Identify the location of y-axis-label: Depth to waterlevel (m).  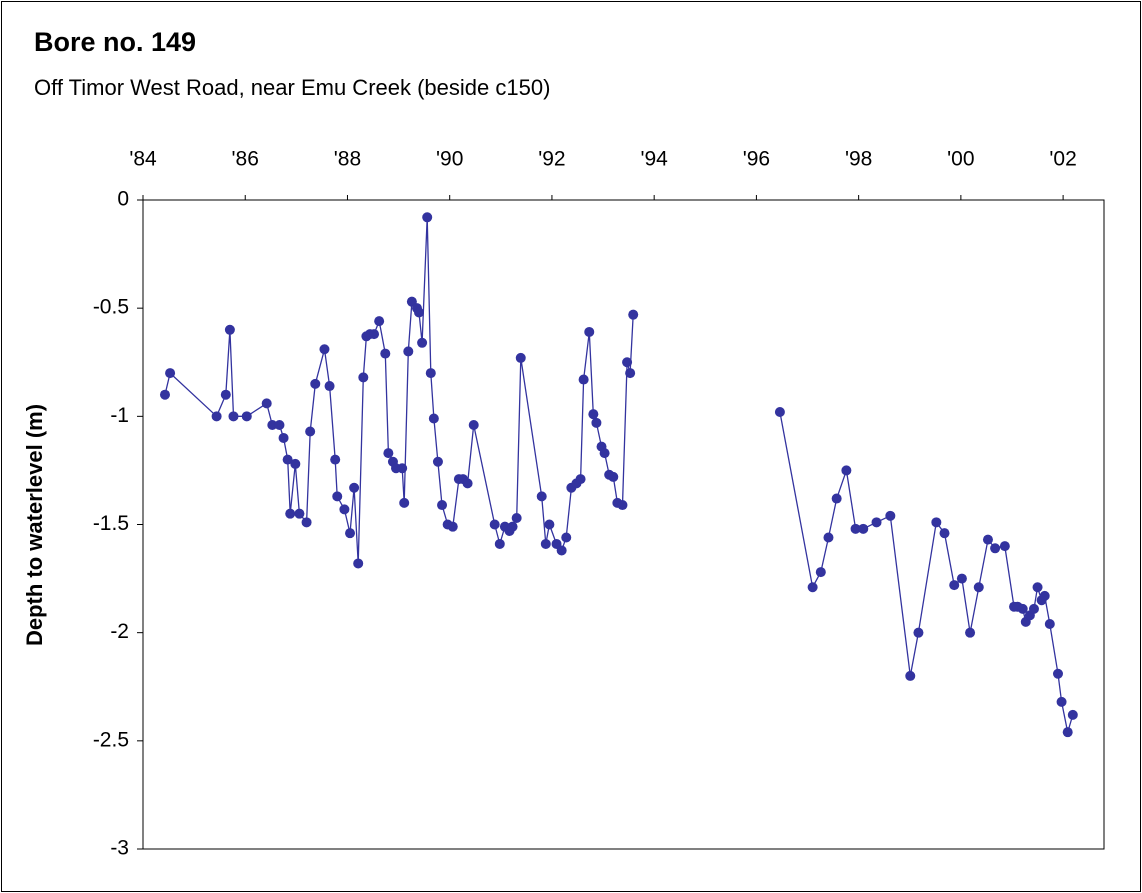
(34, 525).